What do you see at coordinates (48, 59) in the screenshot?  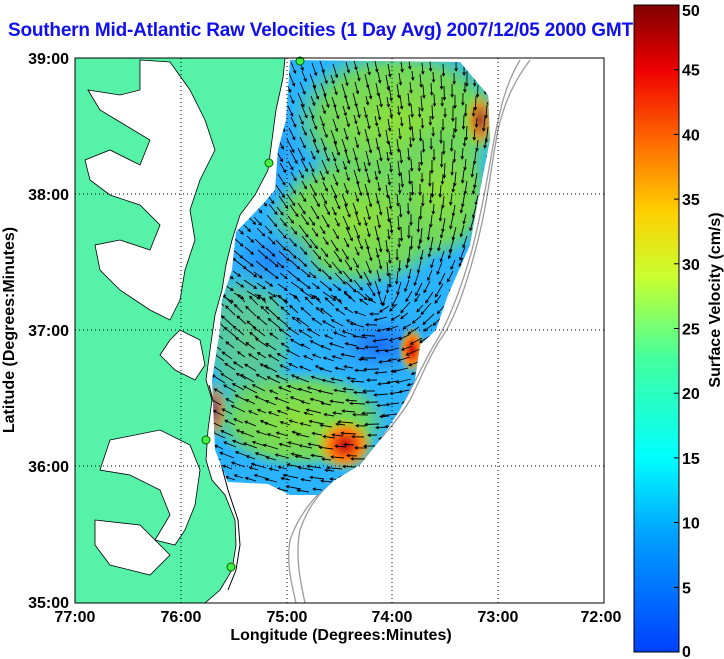 I see `y-tick-label: 39:00` at bounding box center [48, 59].